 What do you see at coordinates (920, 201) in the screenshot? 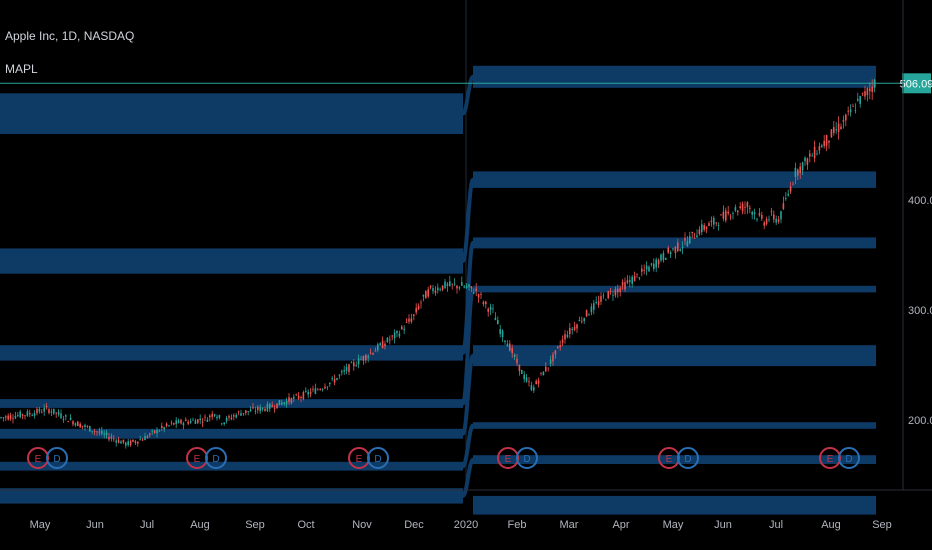
I see `y-tick-label: 400.00` at bounding box center [920, 201].